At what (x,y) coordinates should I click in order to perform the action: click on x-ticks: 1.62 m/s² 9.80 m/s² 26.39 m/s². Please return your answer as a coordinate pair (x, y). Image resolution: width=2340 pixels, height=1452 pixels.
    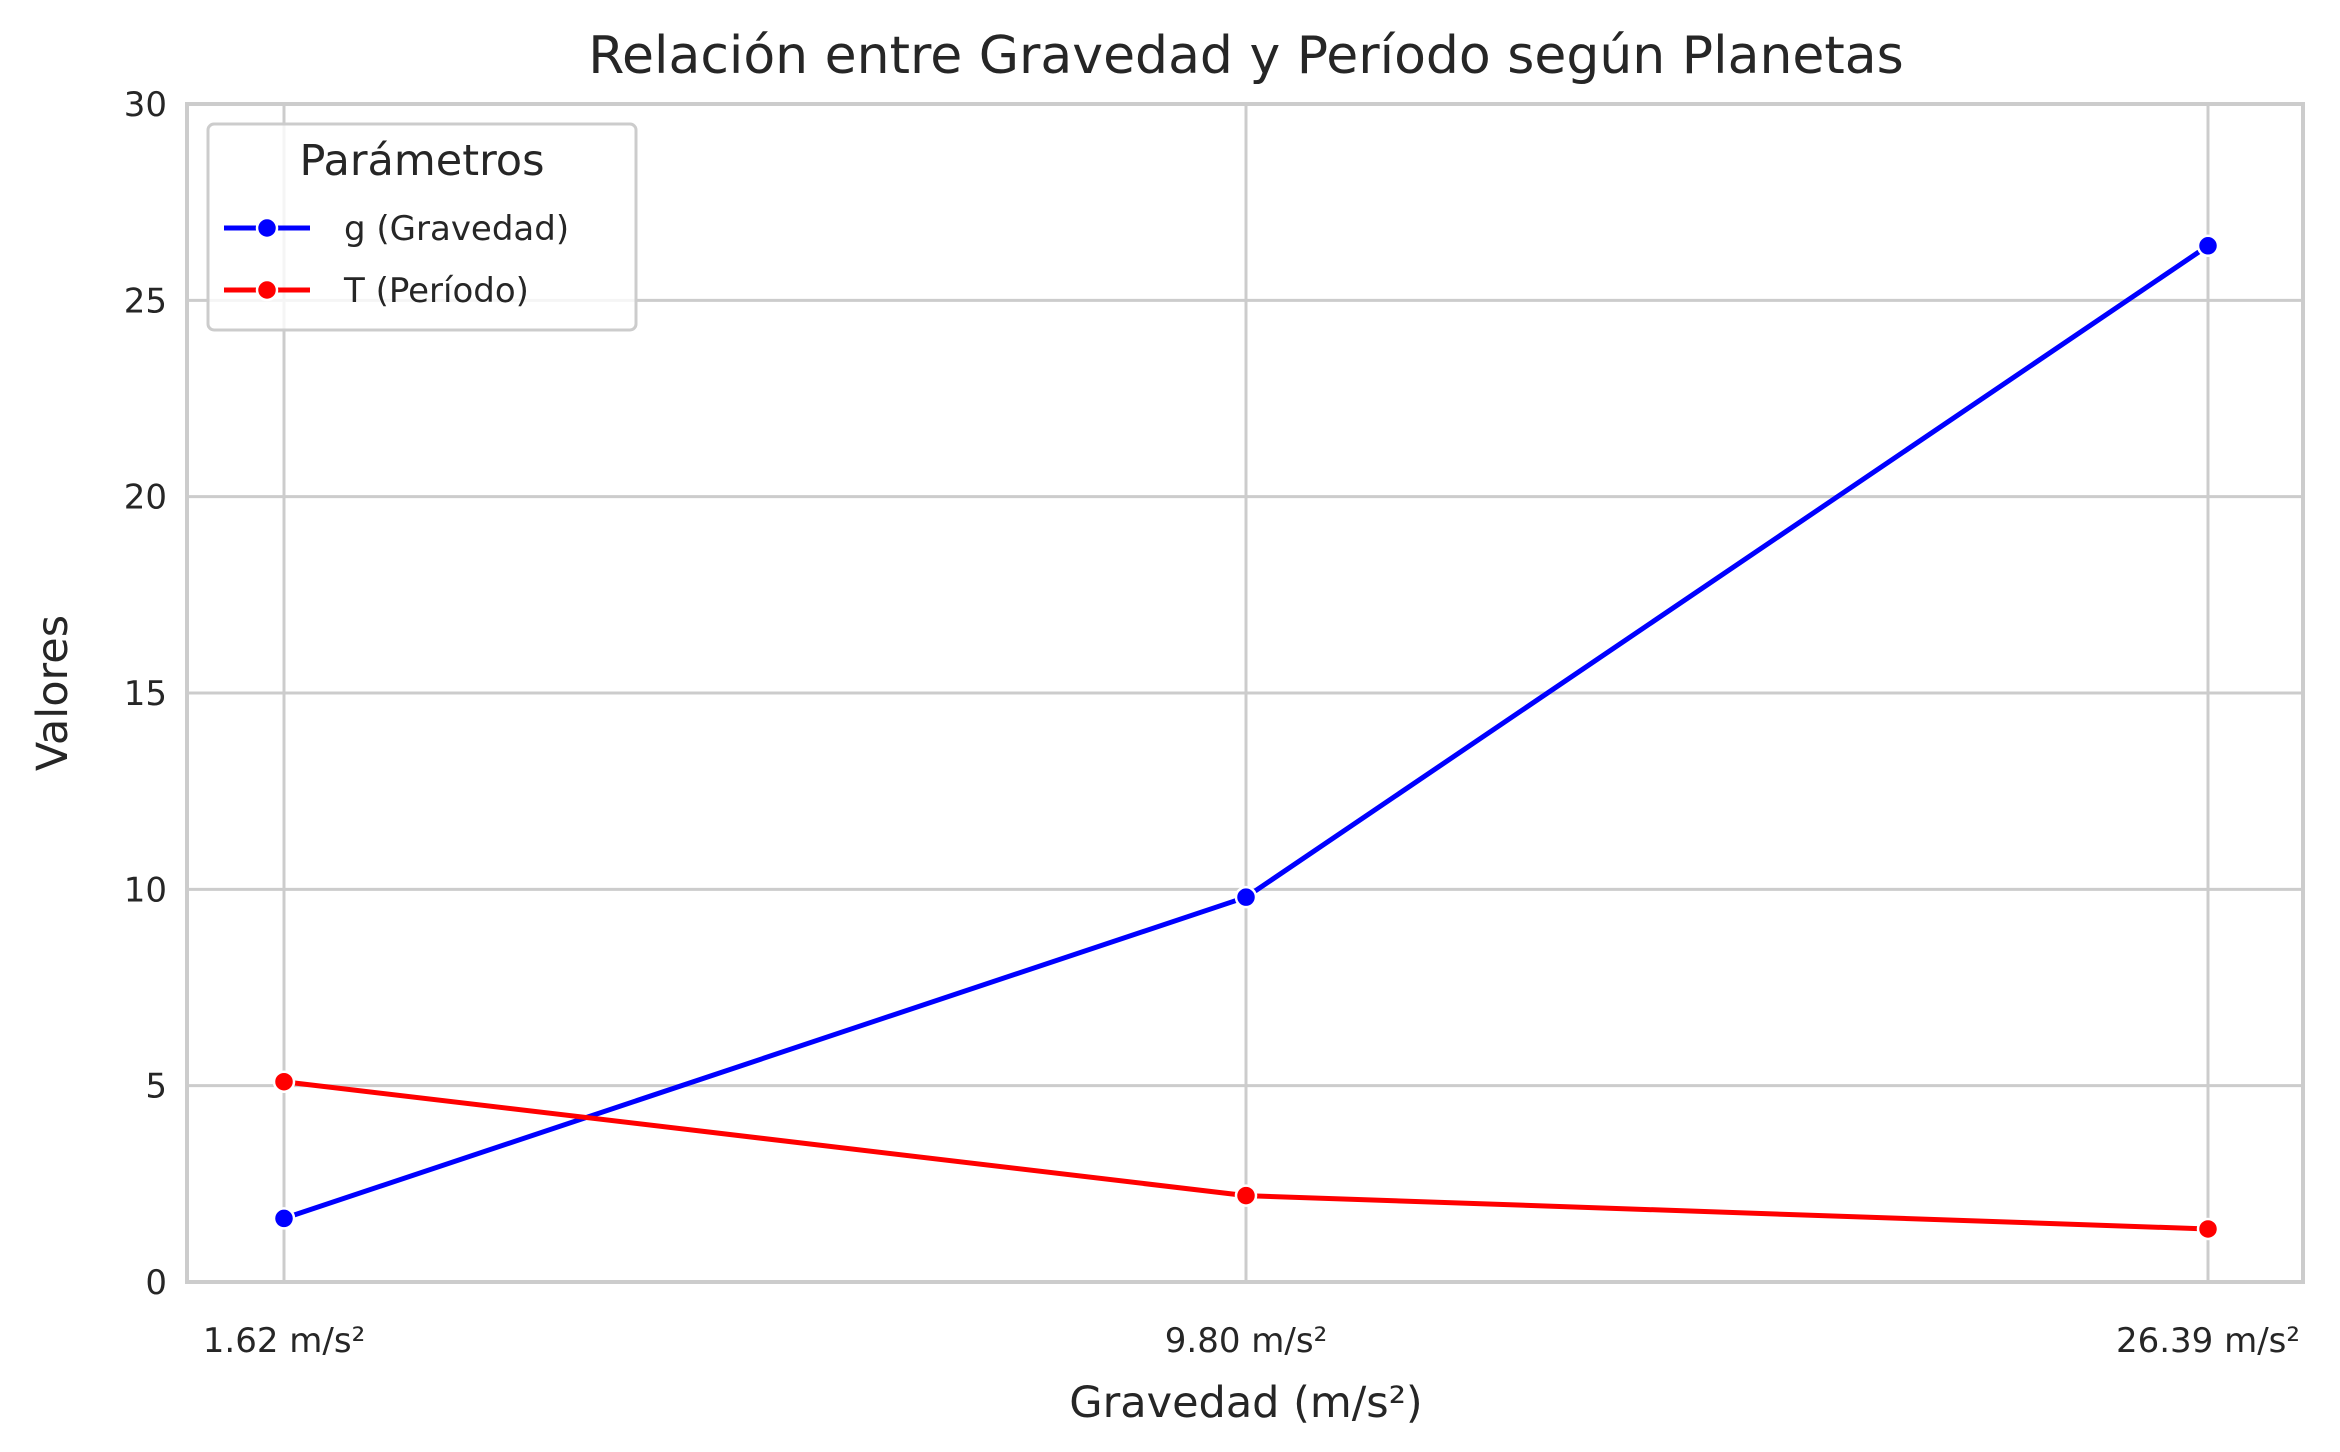
    Looking at the image, I should click on (1251, 1341).